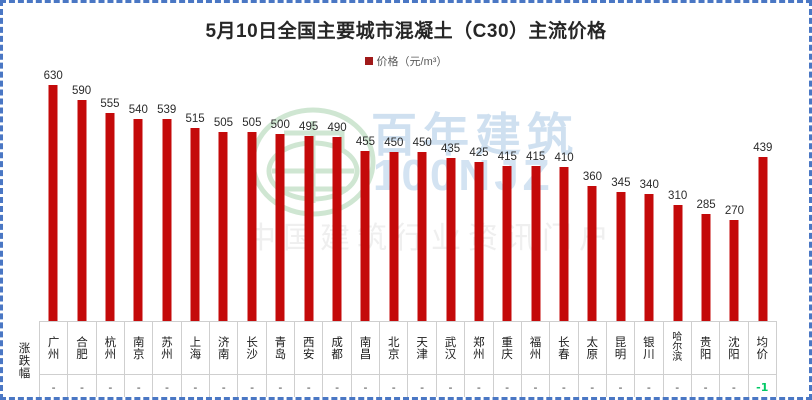 The height and width of the screenshot is (400, 812). I want to click on table-cell-city-name: 广州, so click(54, 348).